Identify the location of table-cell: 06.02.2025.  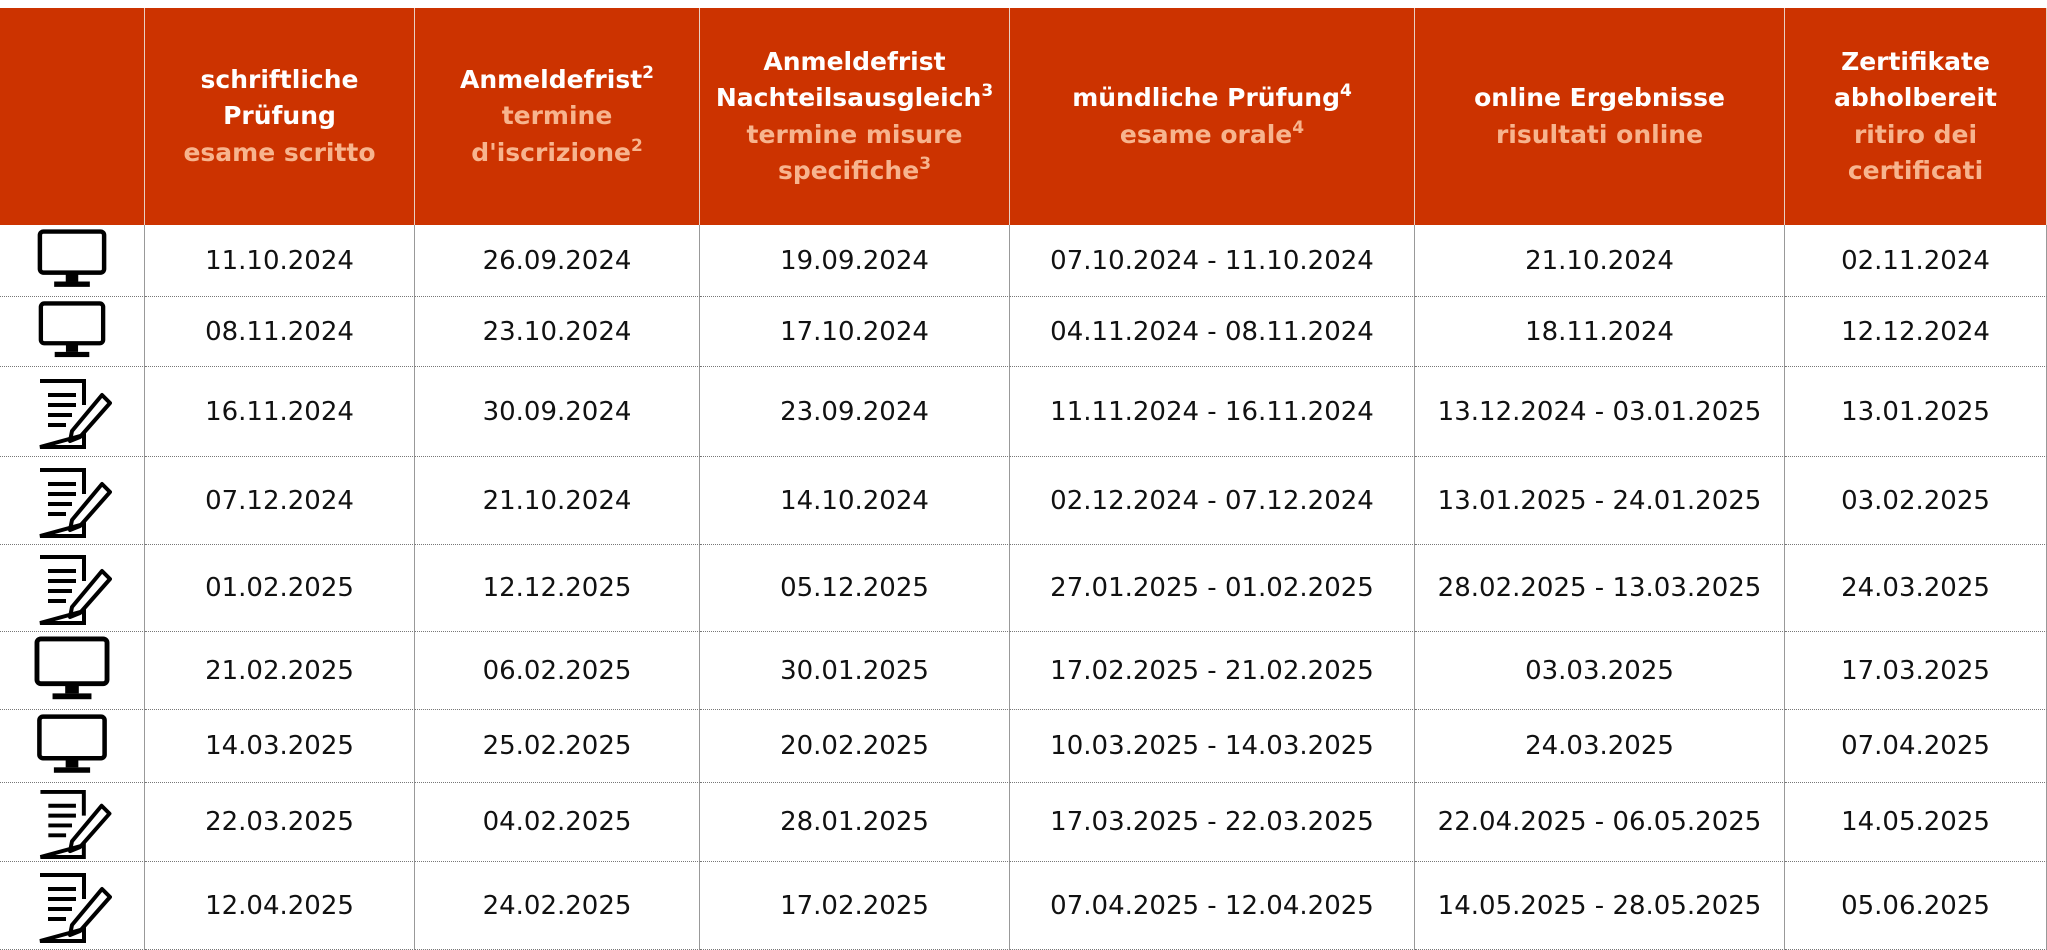
(557, 671).